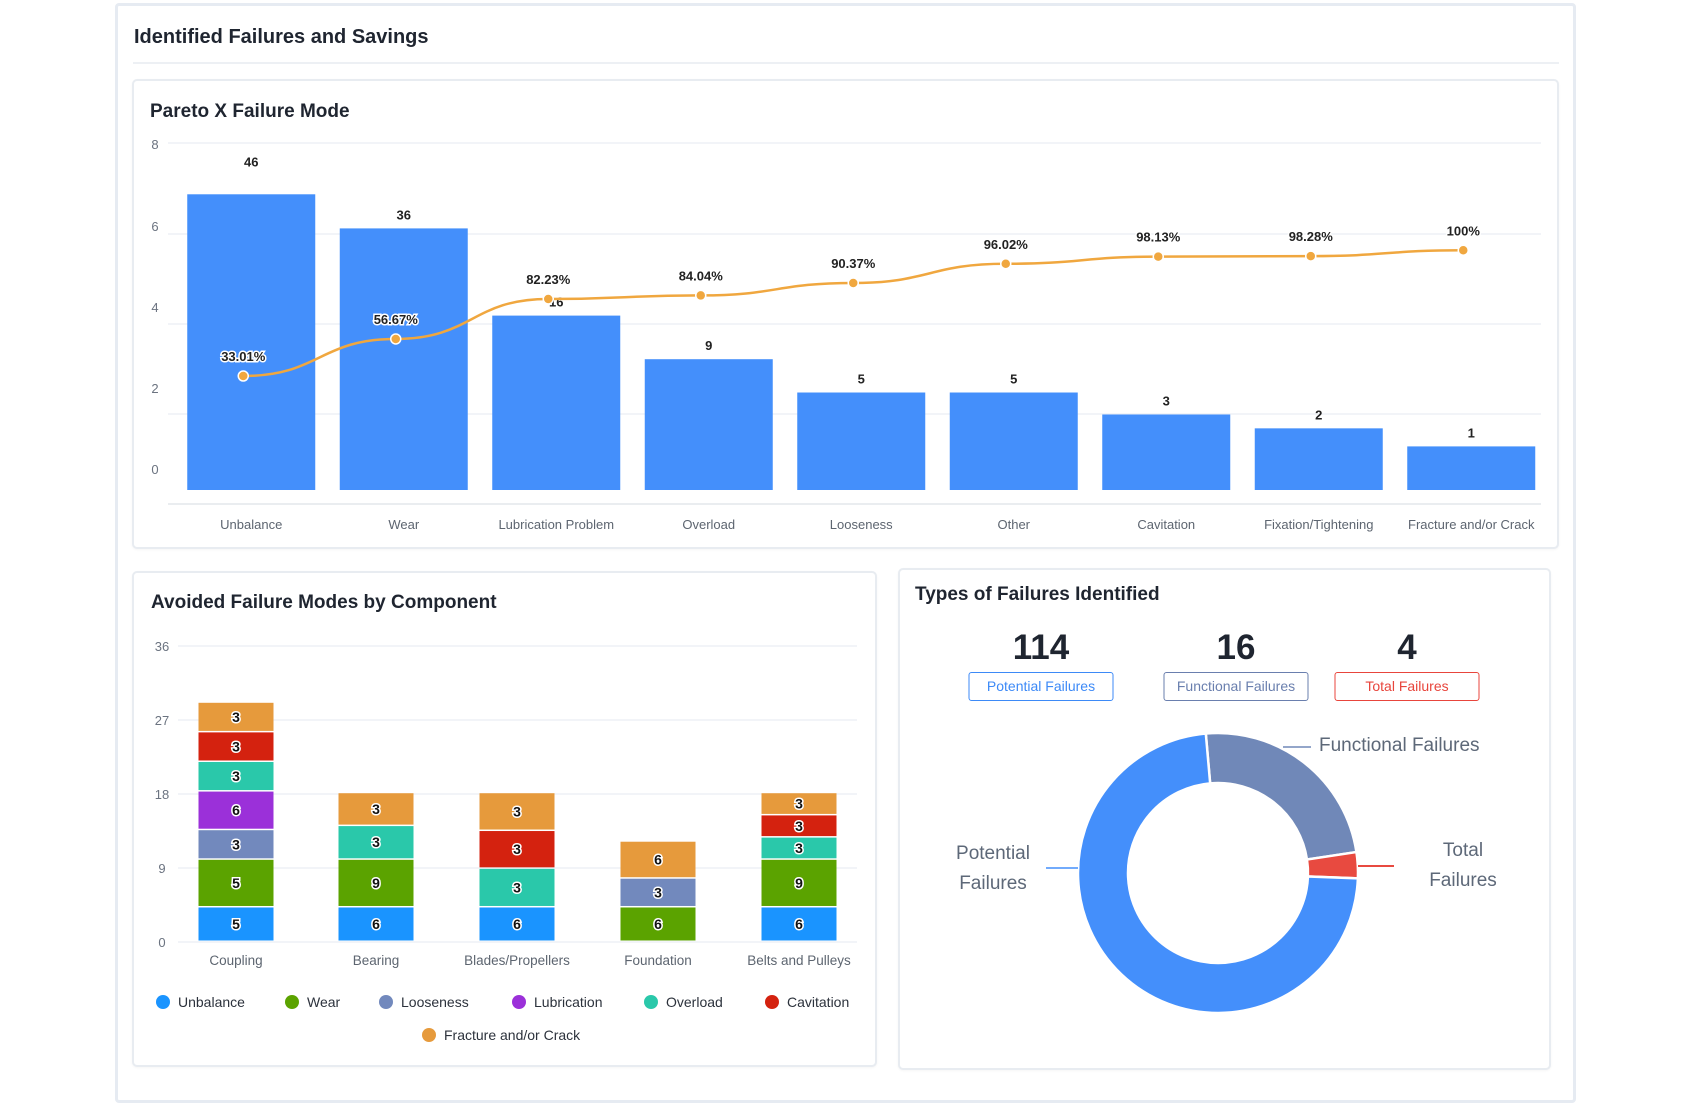 The width and height of the screenshot is (1681, 1103). What do you see at coordinates (993, 883) in the screenshot?
I see `donut-label-potential-line2: Failures` at bounding box center [993, 883].